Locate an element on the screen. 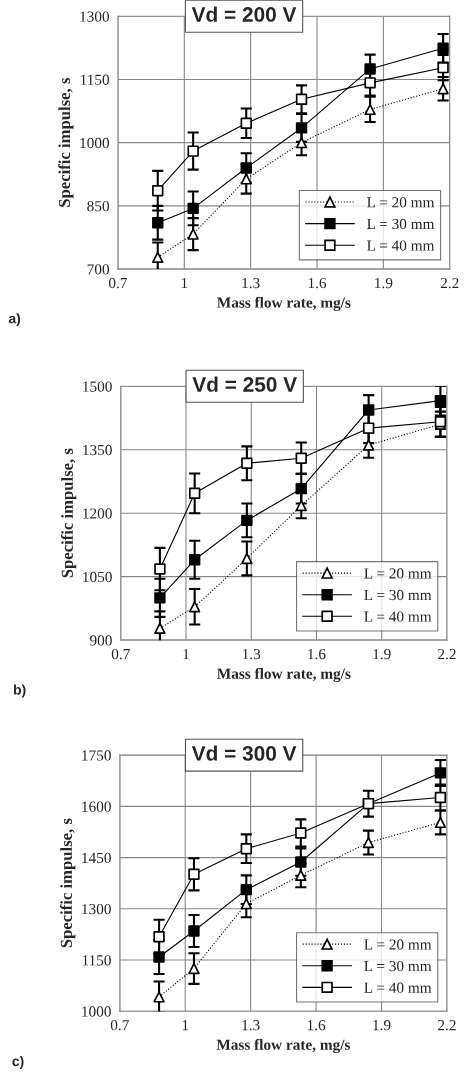 This screenshot has width=468, height=1085. text: c) is located at coordinates (18, 1062).